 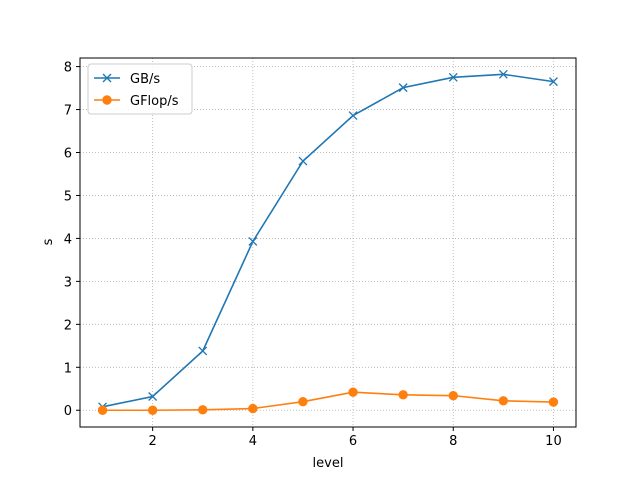 I want to click on y-tick-label: 7, so click(x=68, y=111).